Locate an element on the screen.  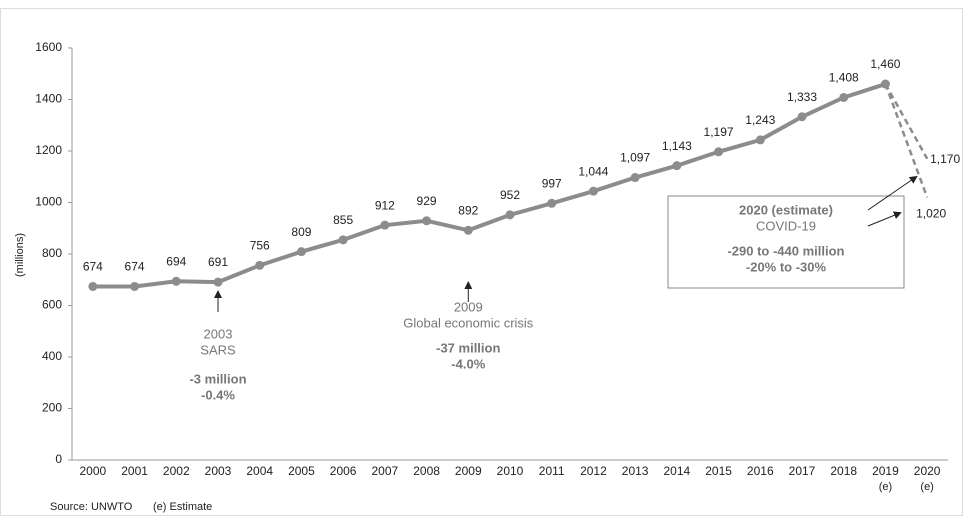
value-label: 912 is located at coordinates (385, 205).